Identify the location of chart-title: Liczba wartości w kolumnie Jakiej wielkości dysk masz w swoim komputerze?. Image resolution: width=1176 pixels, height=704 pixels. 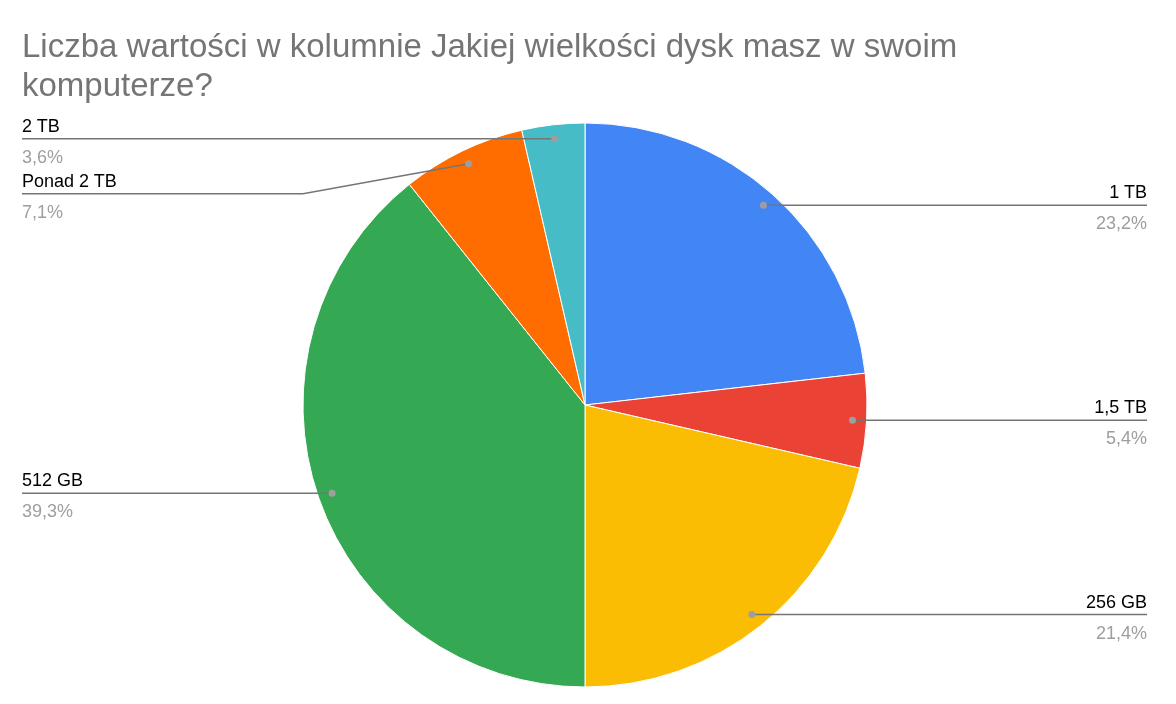
(490, 65).